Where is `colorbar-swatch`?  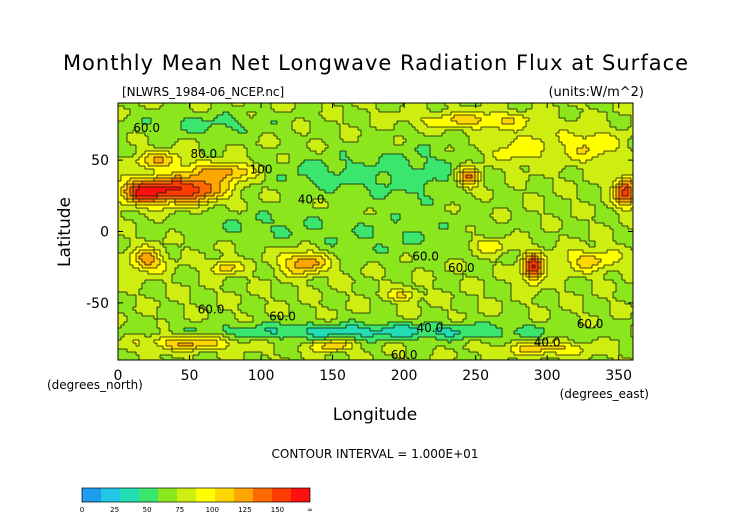 colorbar-swatch is located at coordinates (186, 495).